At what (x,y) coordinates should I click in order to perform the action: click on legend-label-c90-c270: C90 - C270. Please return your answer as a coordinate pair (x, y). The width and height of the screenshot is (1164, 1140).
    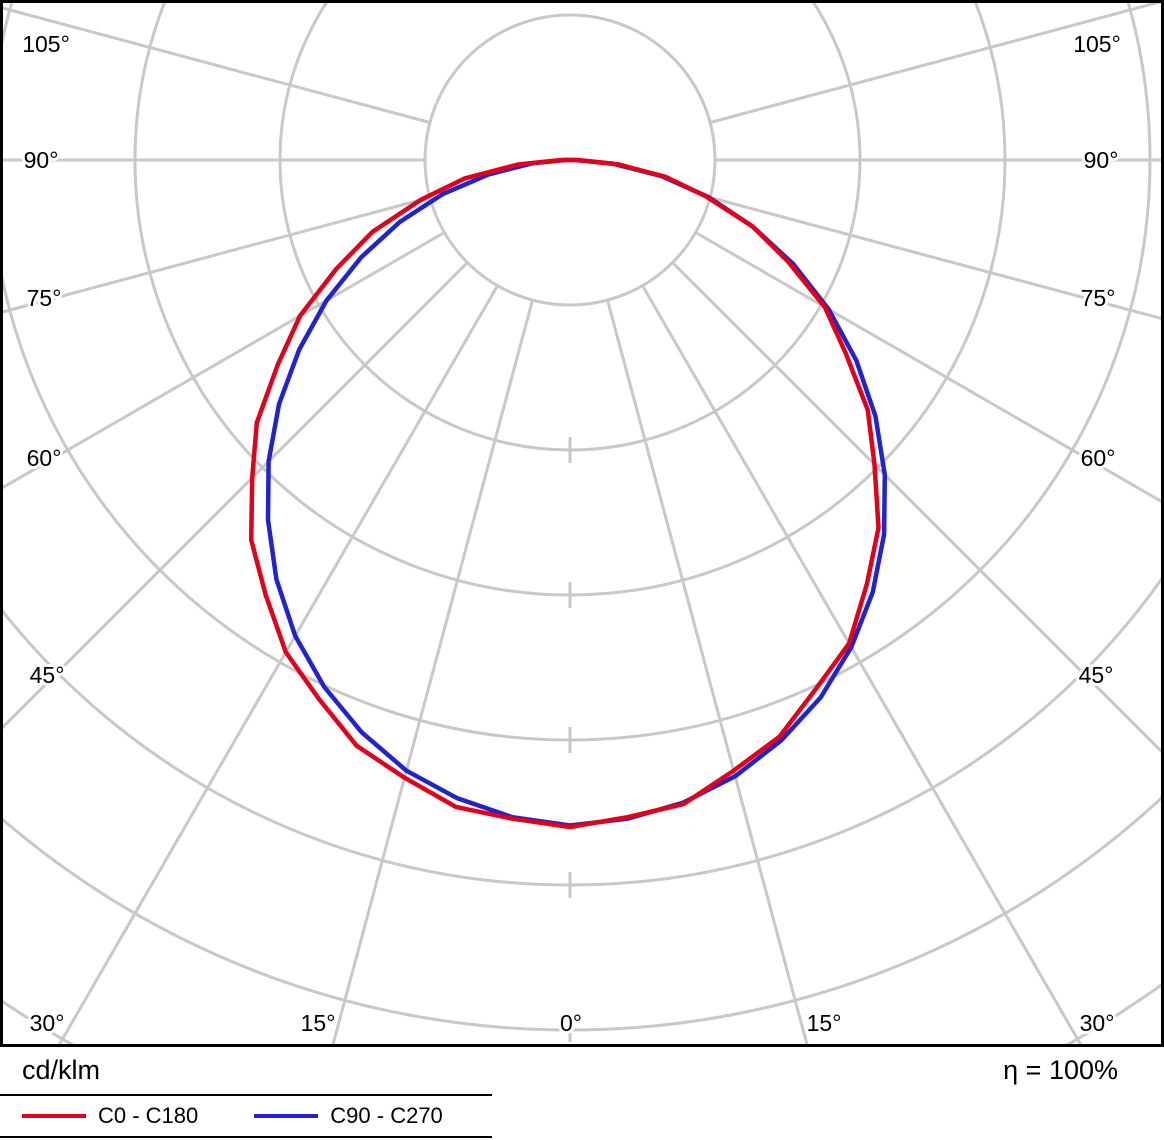
    Looking at the image, I should click on (386, 1115).